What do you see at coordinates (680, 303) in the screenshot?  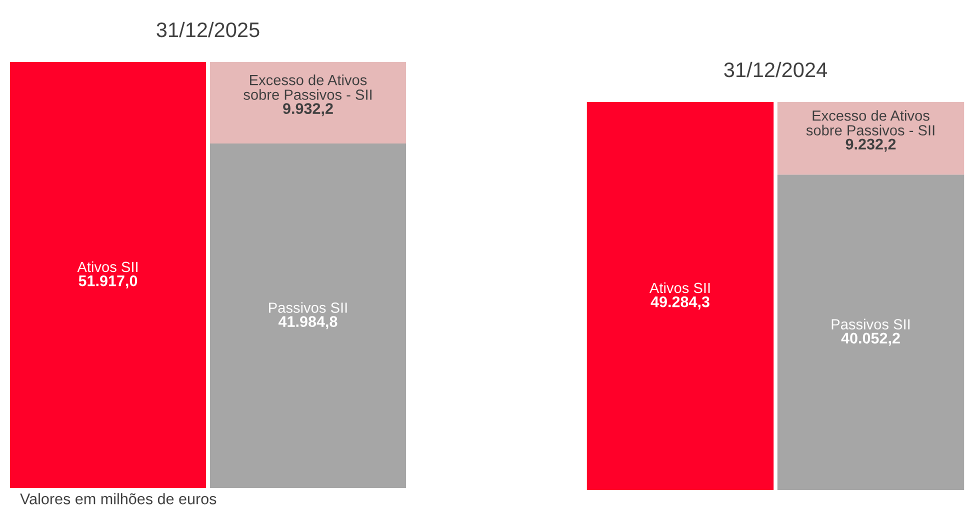 I see `data-label: 49.284,3` at bounding box center [680, 303].